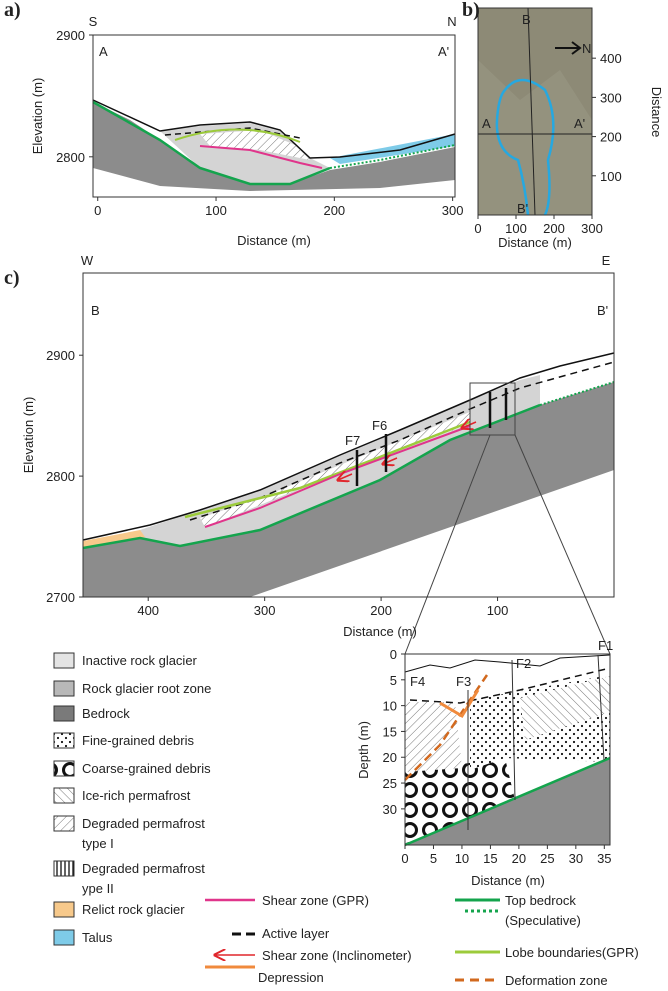  I want to click on legend-label: Relict rock glacier, so click(133, 909).